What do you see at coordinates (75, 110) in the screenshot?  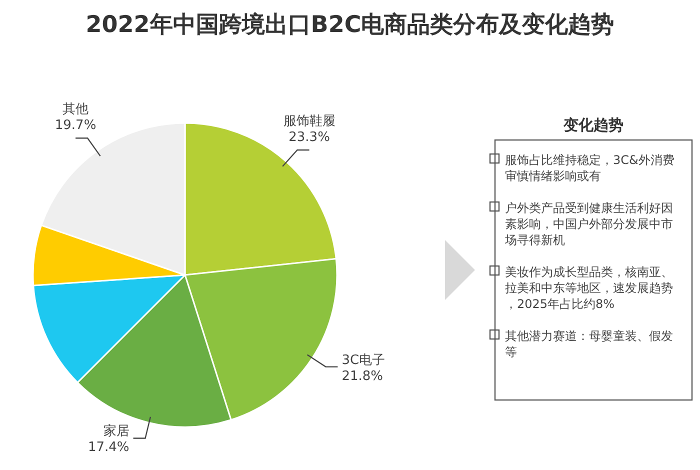 I see `slice-label: 其他` at bounding box center [75, 110].